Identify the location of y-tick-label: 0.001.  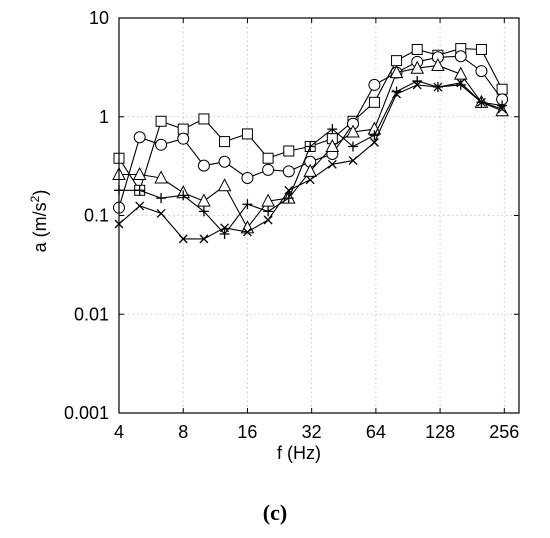
(86, 413).